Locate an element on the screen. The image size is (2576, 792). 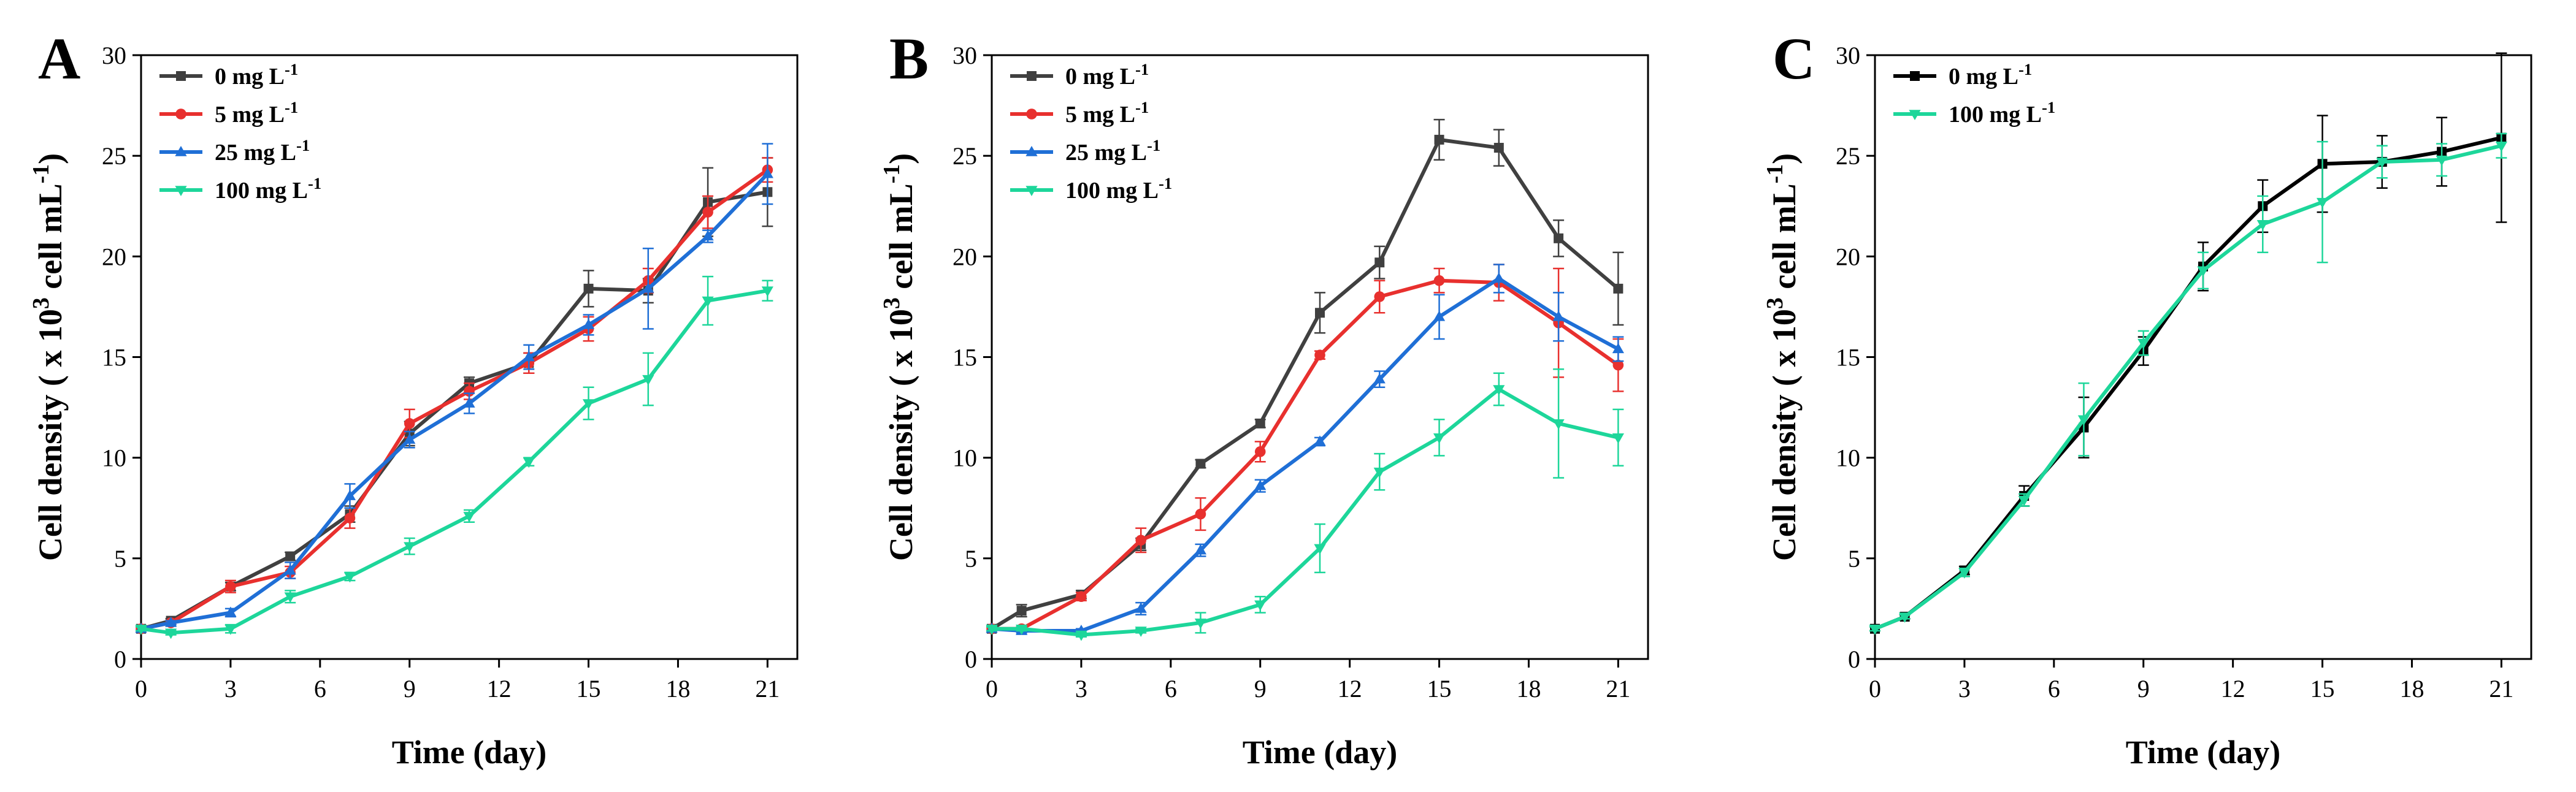
y-tick-label: 25 is located at coordinates (114, 156).